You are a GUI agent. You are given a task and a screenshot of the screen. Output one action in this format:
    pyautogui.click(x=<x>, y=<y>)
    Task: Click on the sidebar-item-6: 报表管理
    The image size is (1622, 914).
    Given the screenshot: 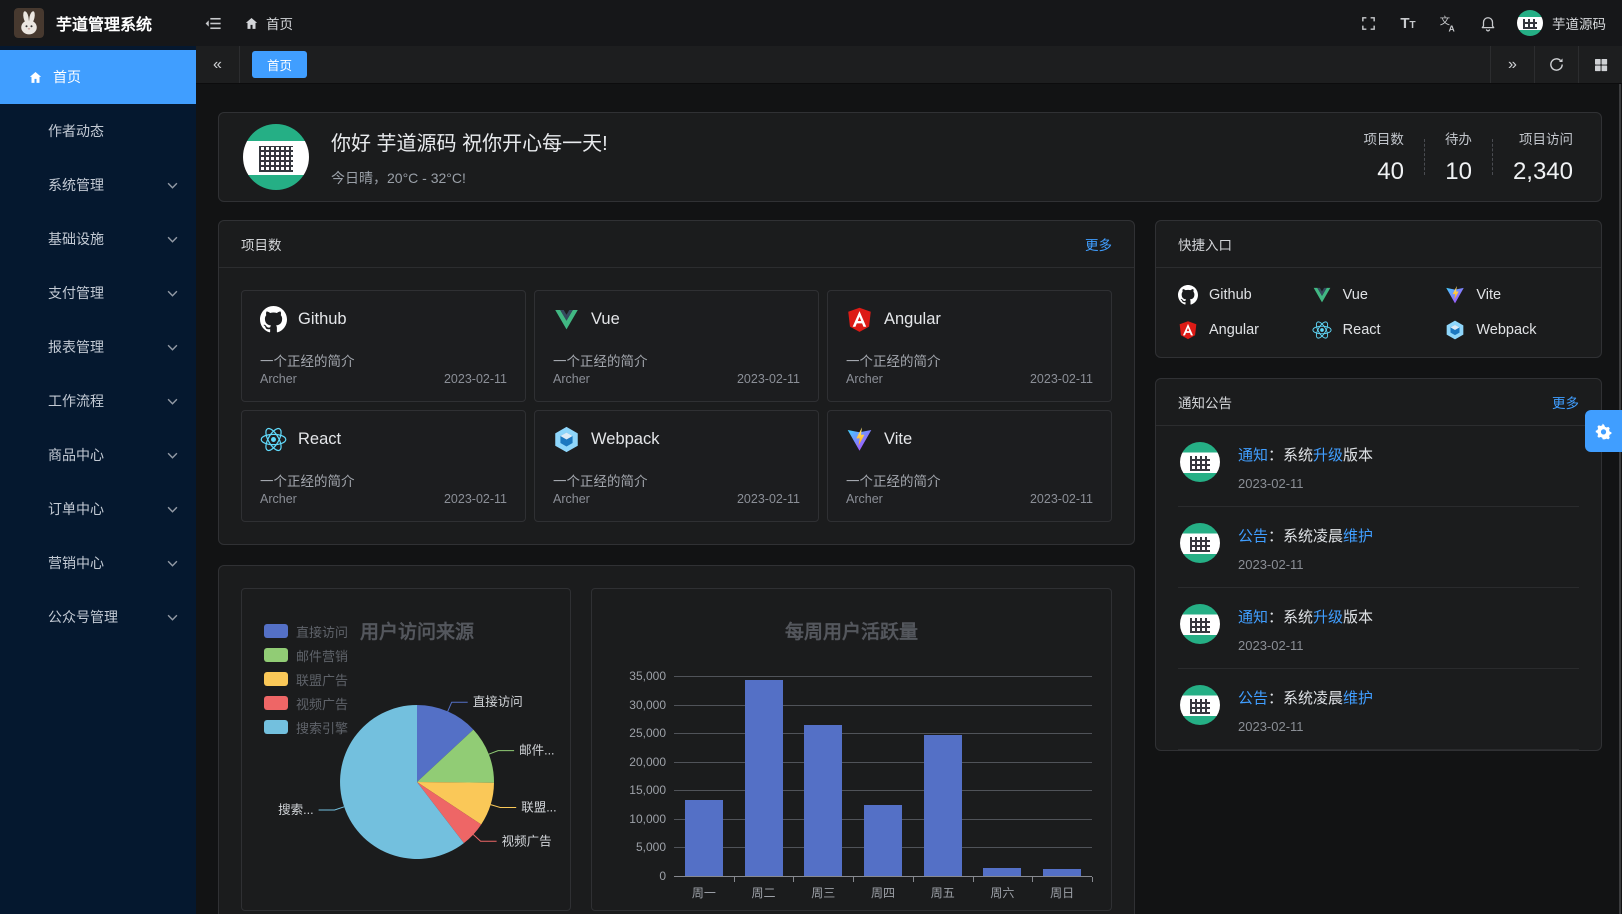 What is the action you would take?
    pyautogui.click(x=98, y=347)
    